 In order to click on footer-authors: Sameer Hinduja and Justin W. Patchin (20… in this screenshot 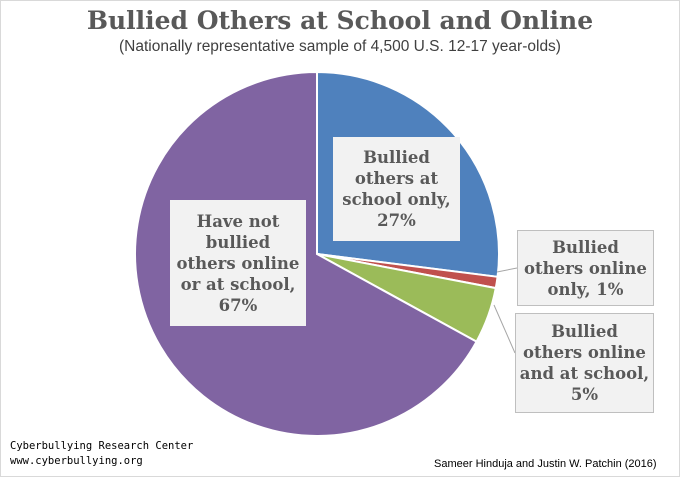, I will do `click(545, 464)`.